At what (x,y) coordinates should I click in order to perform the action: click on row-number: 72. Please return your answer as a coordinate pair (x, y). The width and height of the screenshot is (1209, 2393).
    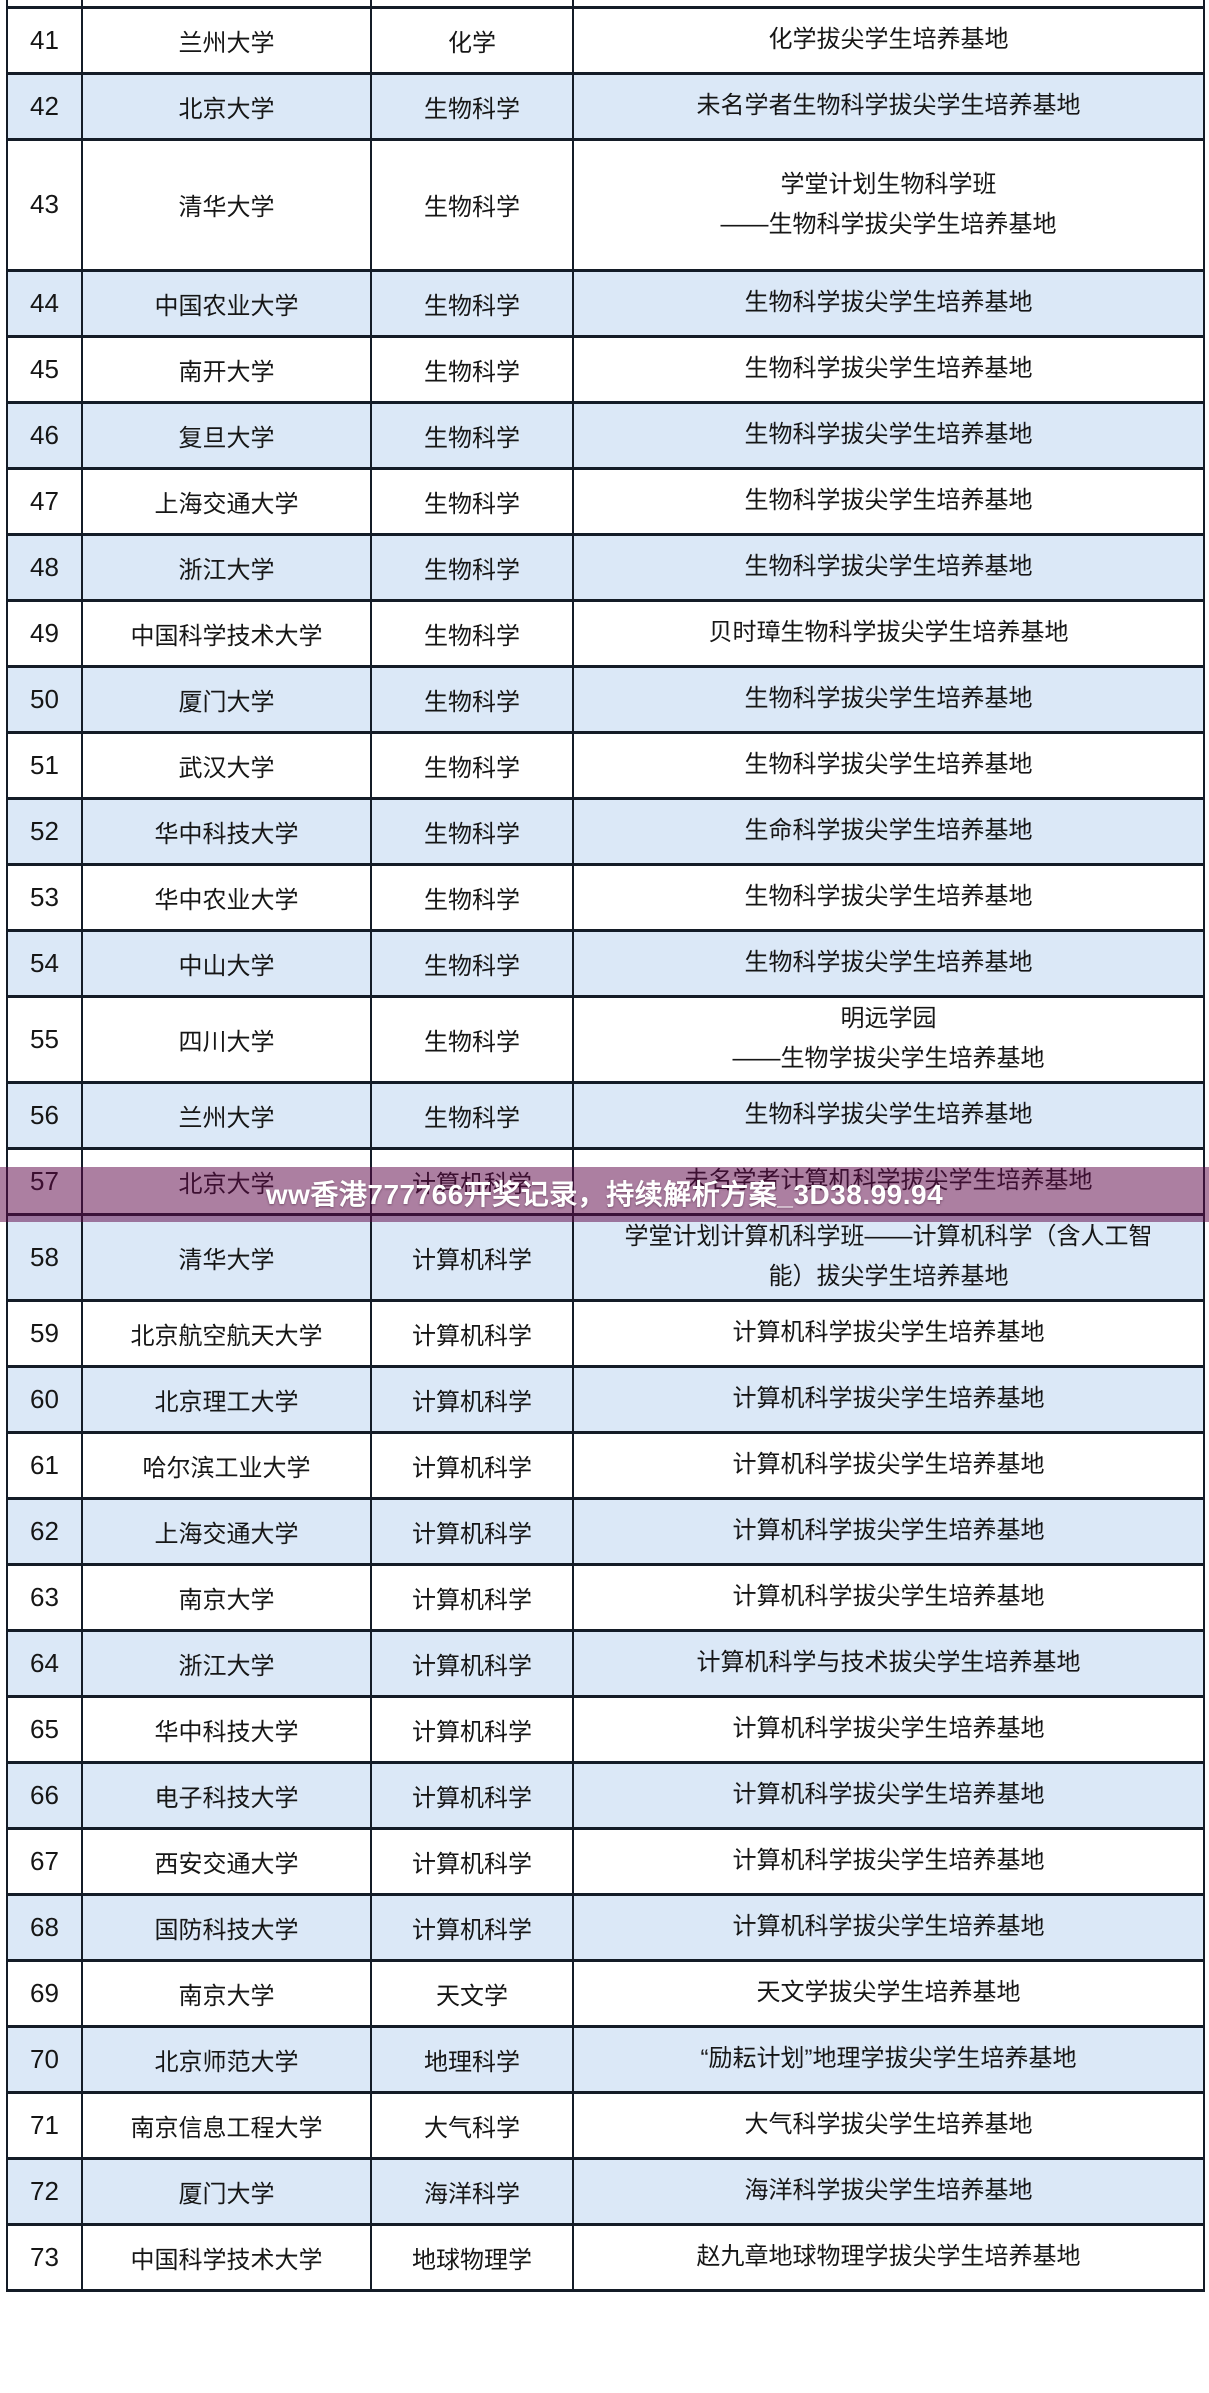
    Looking at the image, I should click on (44, 2191).